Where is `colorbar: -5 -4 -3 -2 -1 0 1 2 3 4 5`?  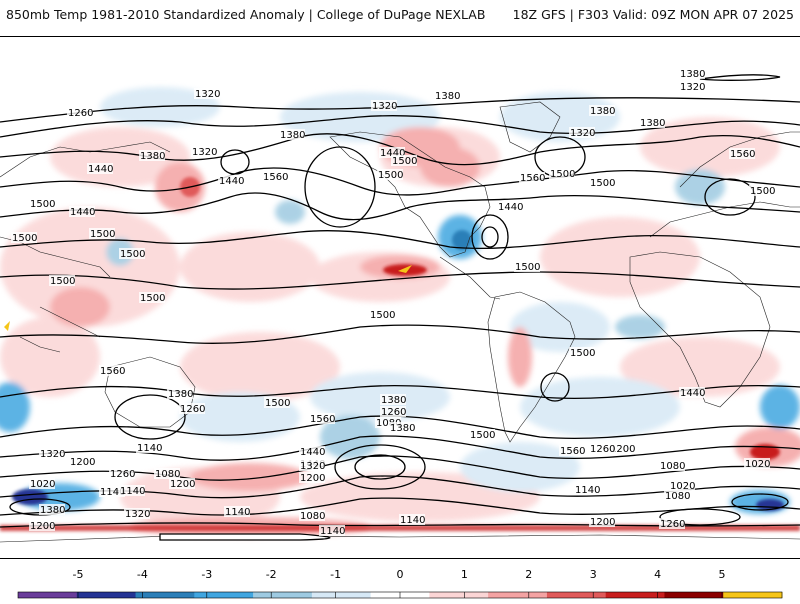
colorbar: -5 -4 -3 -2 -1 0 1 2 3 4 5 is located at coordinates (400, 584).